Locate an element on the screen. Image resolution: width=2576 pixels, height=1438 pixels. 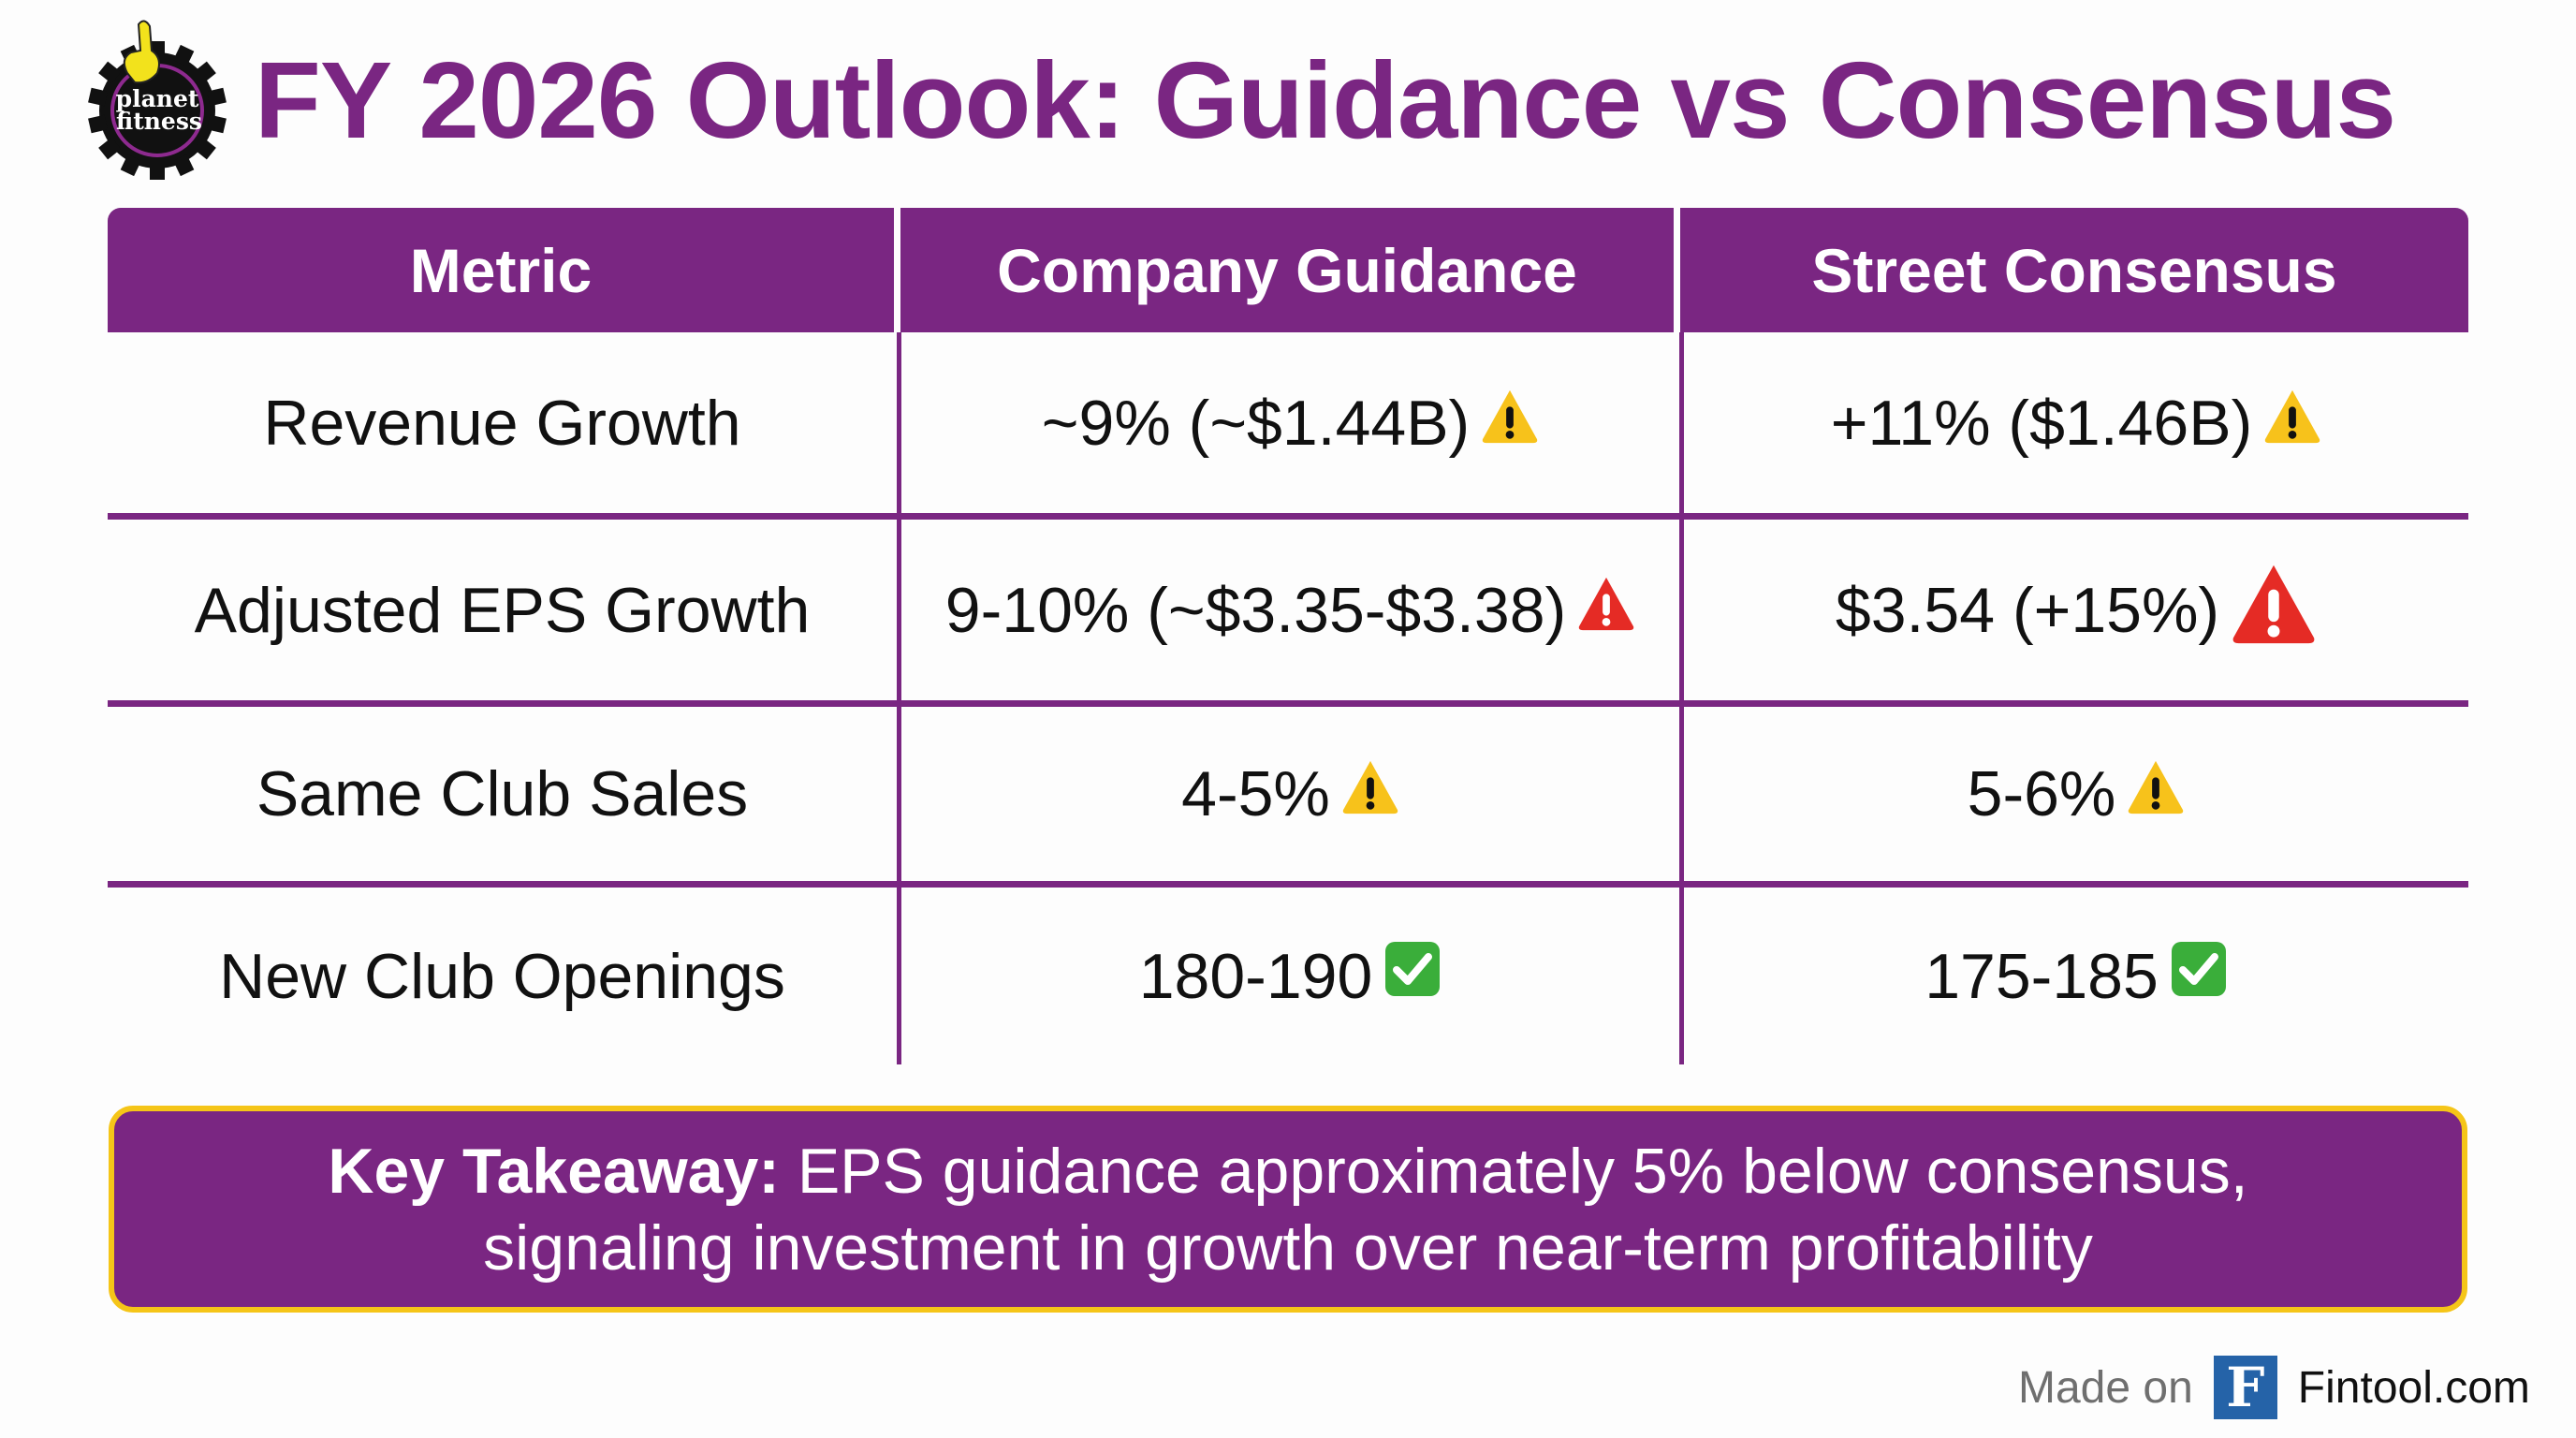
consensus-cell: +11% ($1.46B) is located at coordinates (2076, 422).